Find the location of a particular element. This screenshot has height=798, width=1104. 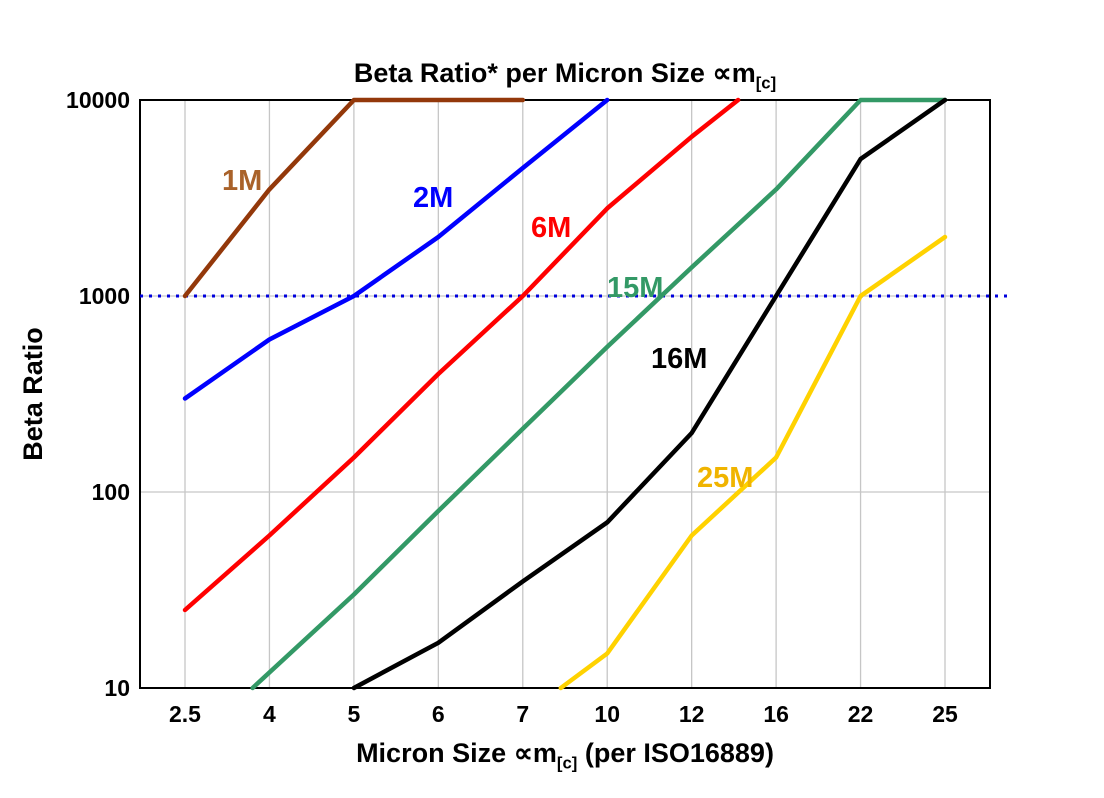

chart-title-sub: [c] is located at coordinates (766, 83).